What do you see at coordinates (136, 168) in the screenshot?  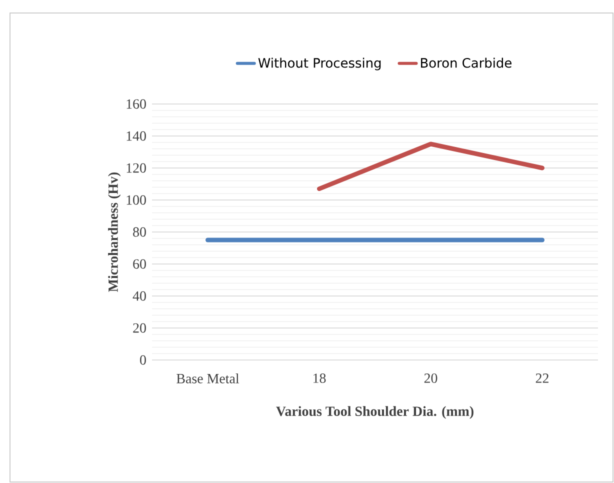 I see `y-tick-label: 120` at bounding box center [136, 168].